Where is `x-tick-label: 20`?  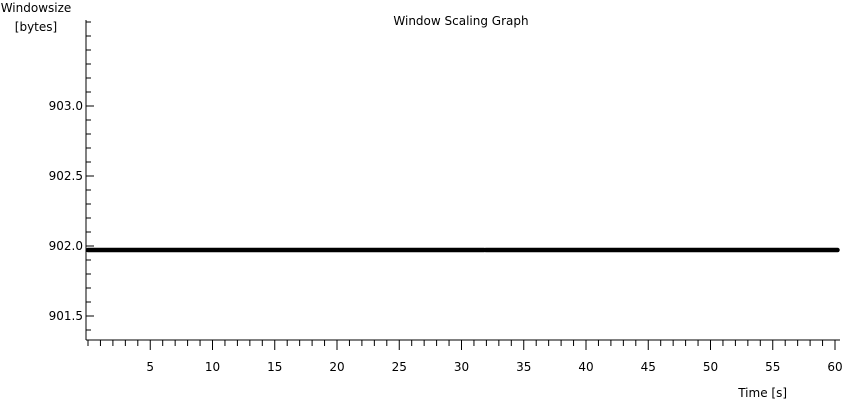 x-tick-label: 20 is located at coordinates (336, 367).